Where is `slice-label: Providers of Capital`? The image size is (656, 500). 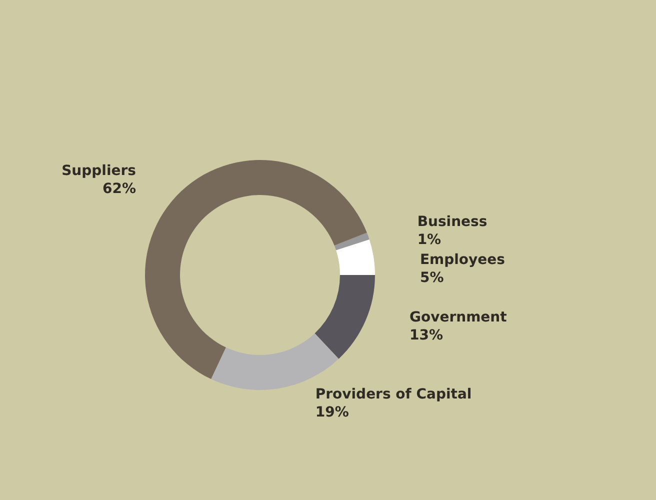 slice-label: Providers of Capital is located at coordinates (393, 394).